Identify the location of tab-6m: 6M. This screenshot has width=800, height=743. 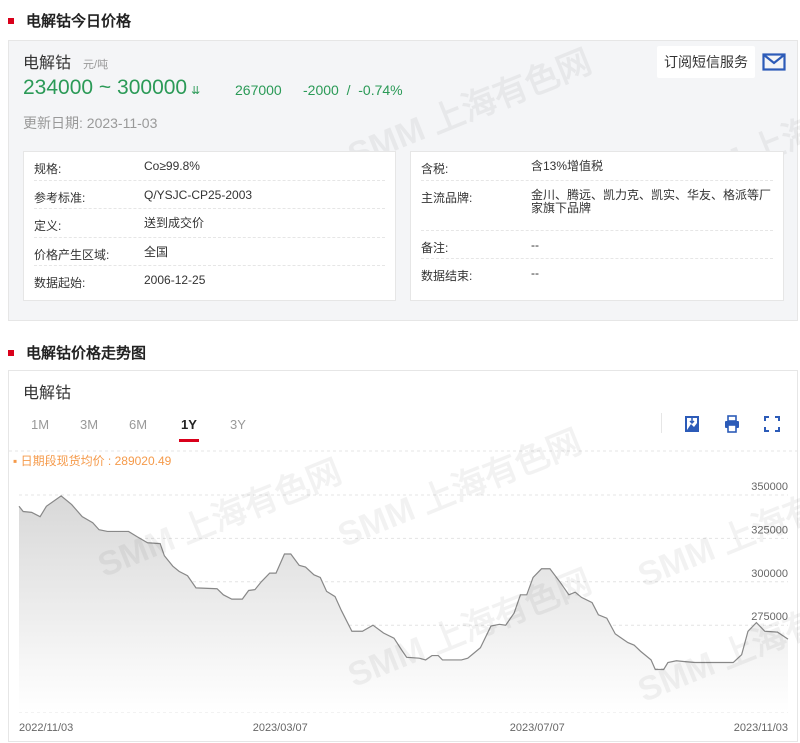
(138, 424).